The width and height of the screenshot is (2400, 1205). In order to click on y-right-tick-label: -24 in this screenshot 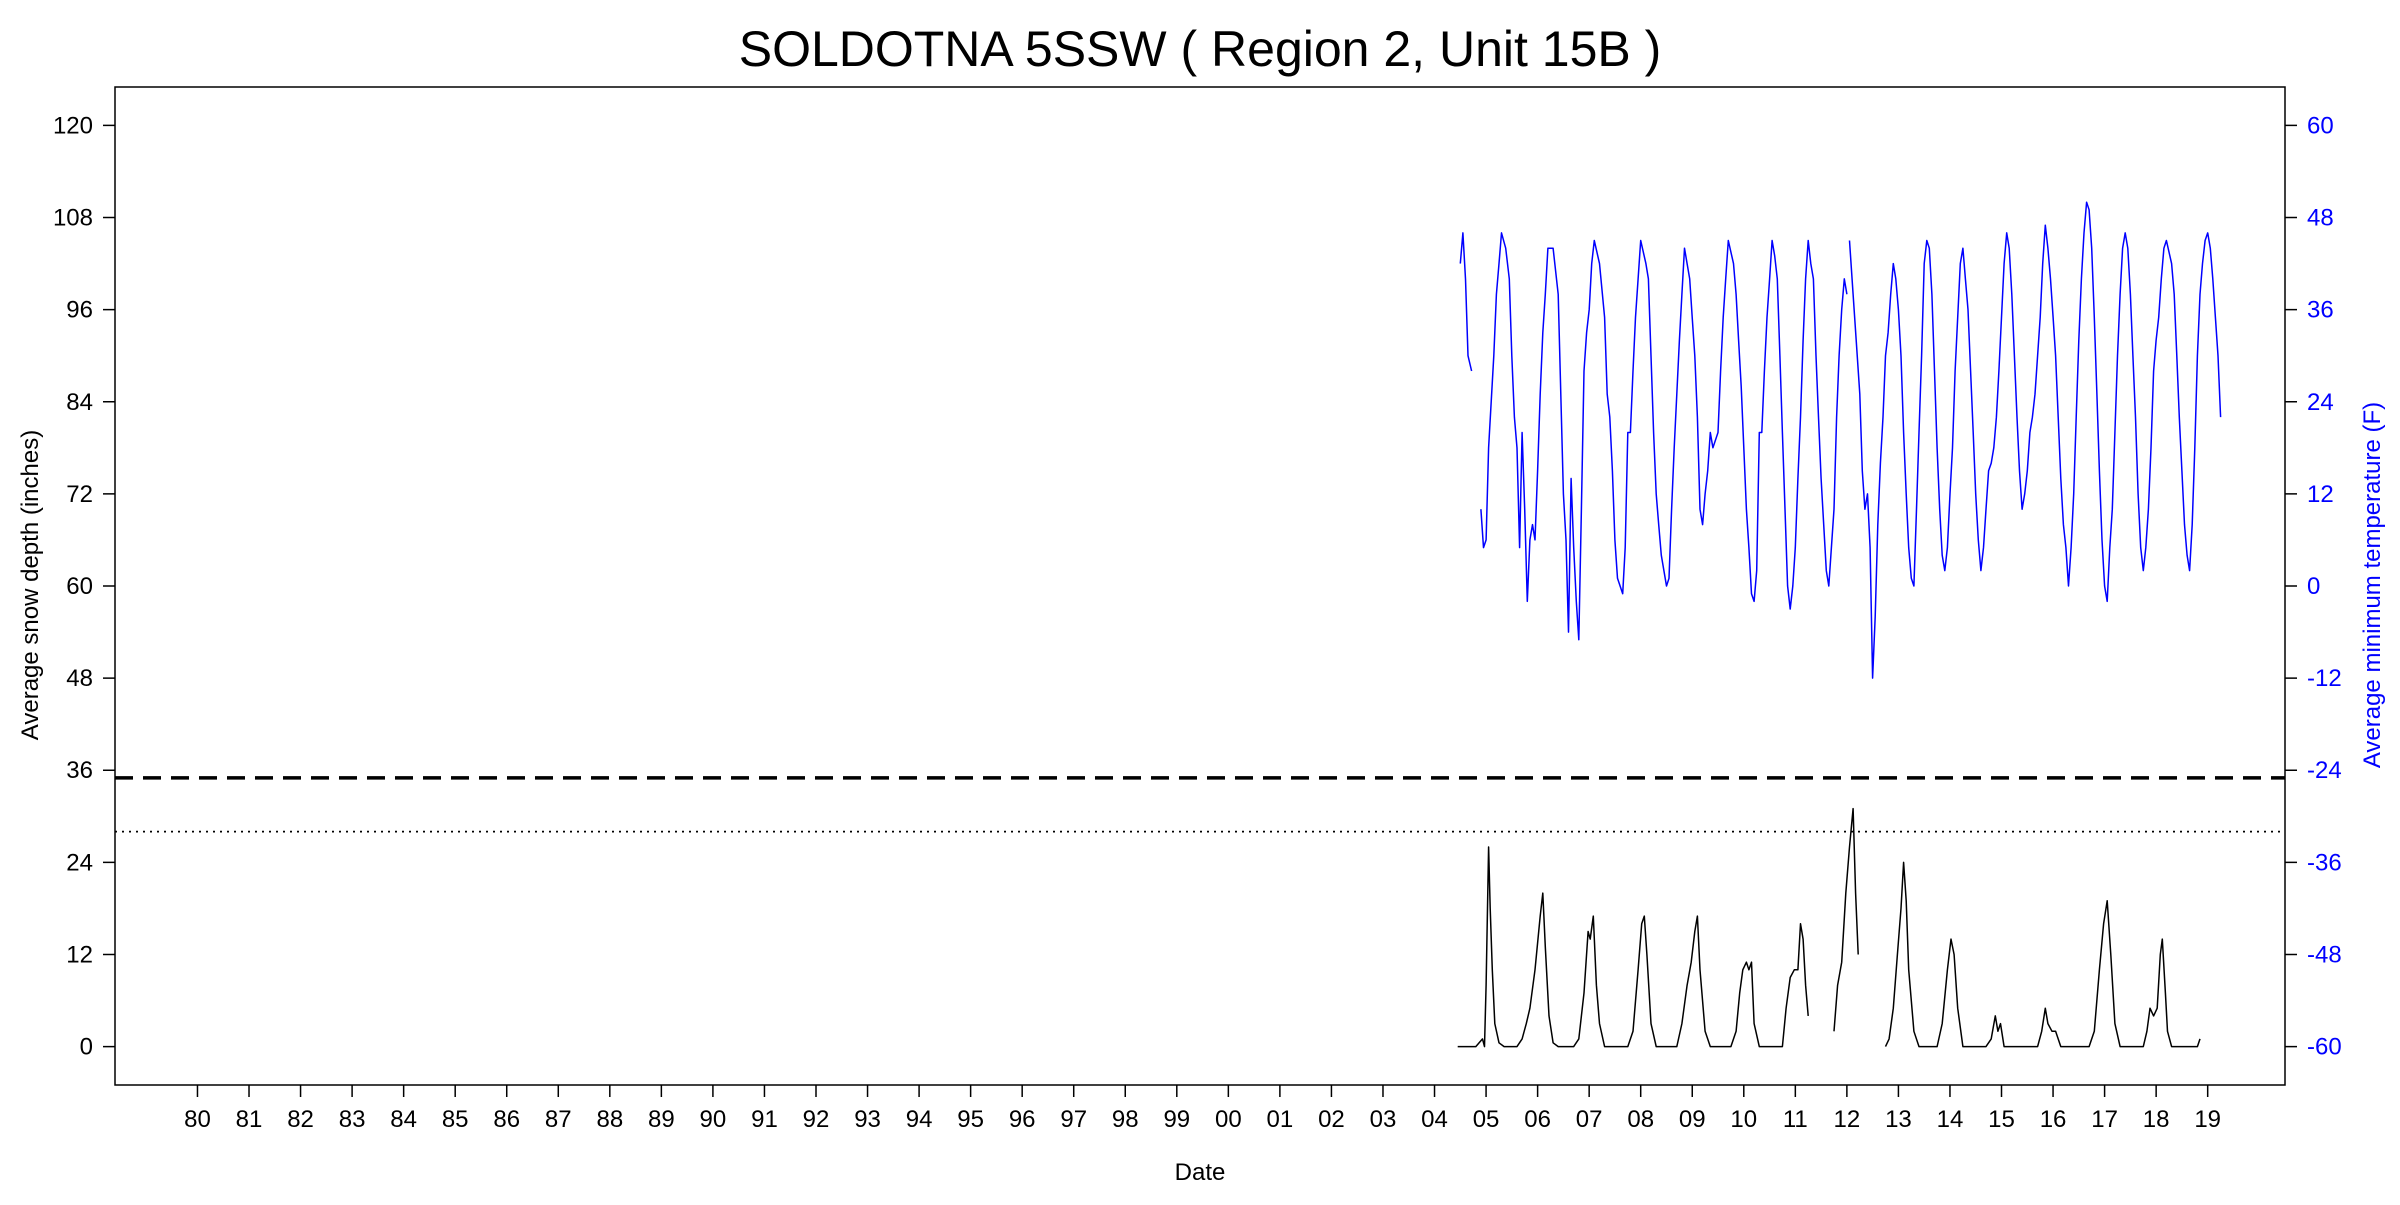, I will do `click(2324, 770)`.